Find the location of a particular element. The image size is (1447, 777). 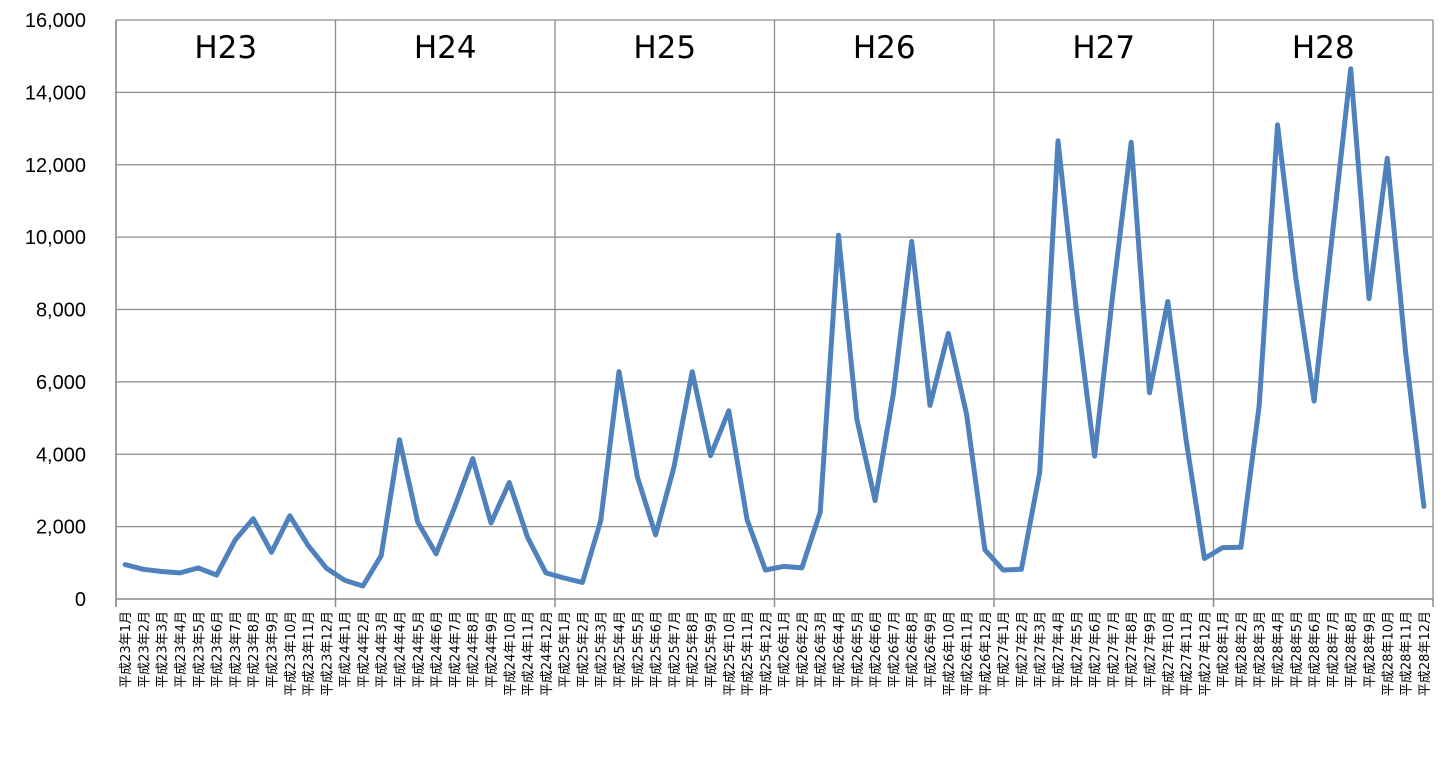

y-tick-label: 16,000 is located at coordinates (55, 21).